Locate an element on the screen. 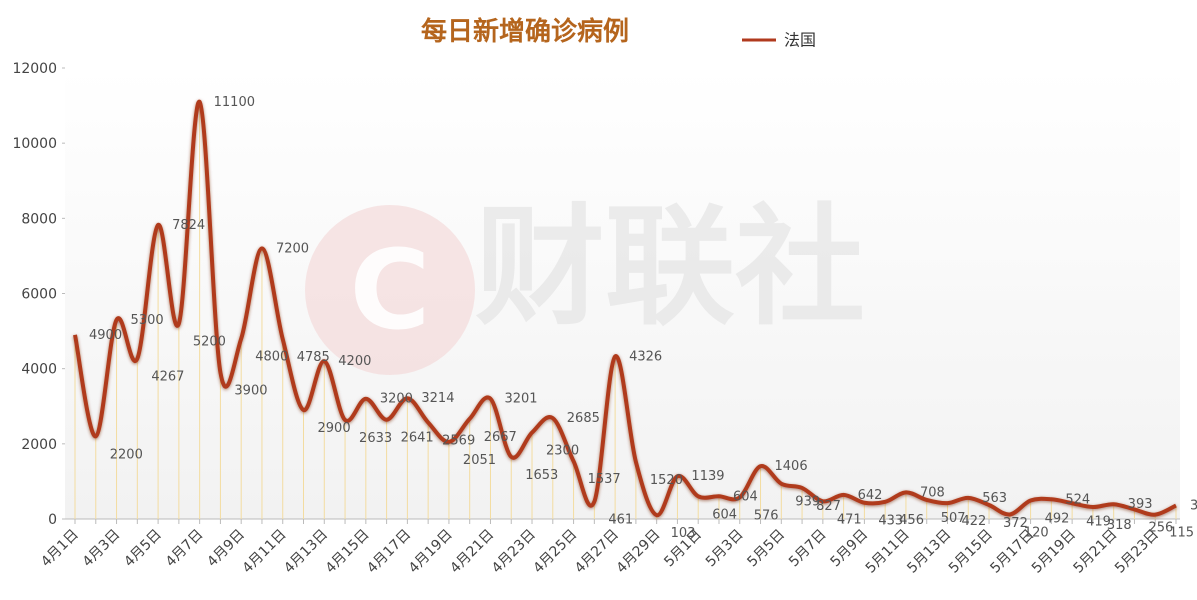 The image size is (1197, 600). data-label: 5200 is located at coordinates (209, 342).